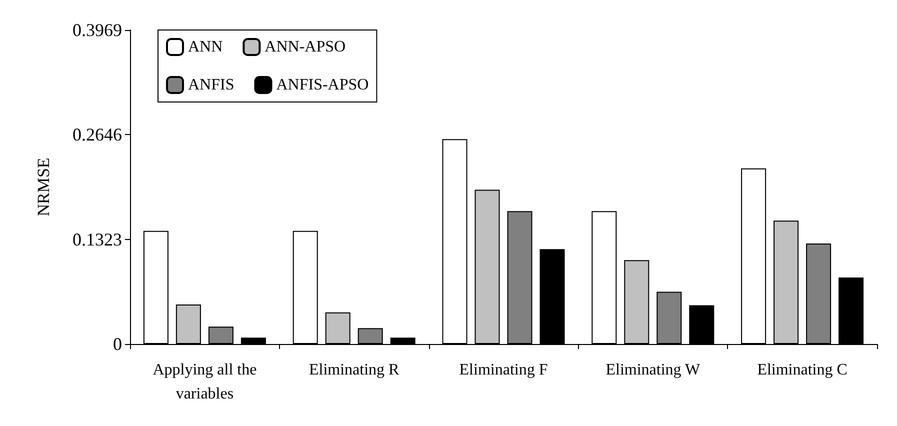  What do you see at coordinates (117, 344) in the screenshot?
I see `y-tick-label: 0` at bounding box center [117, 344].